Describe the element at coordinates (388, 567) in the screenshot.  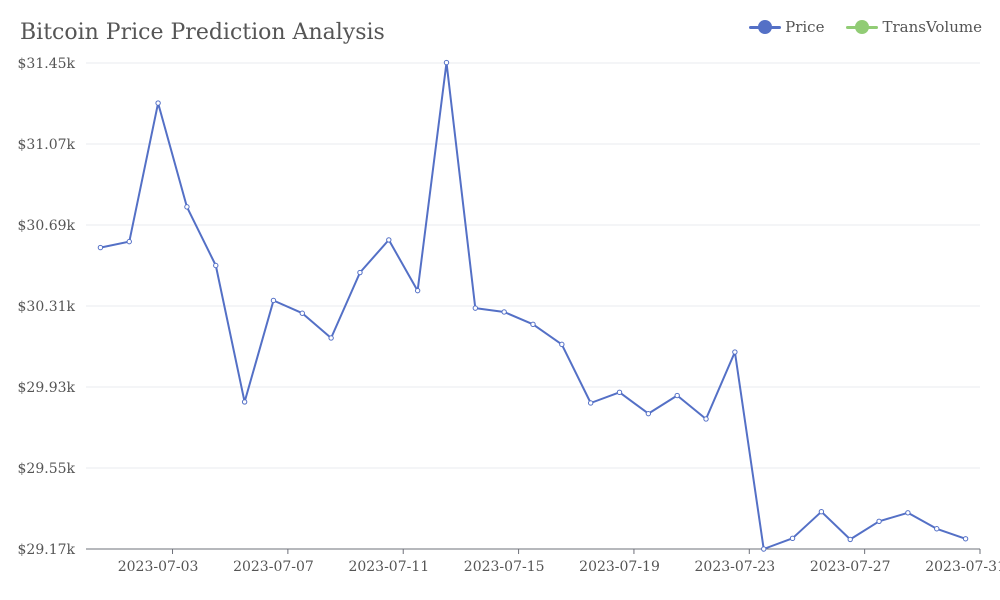
I see `x-tick-label: 2023-07-11` at that location.